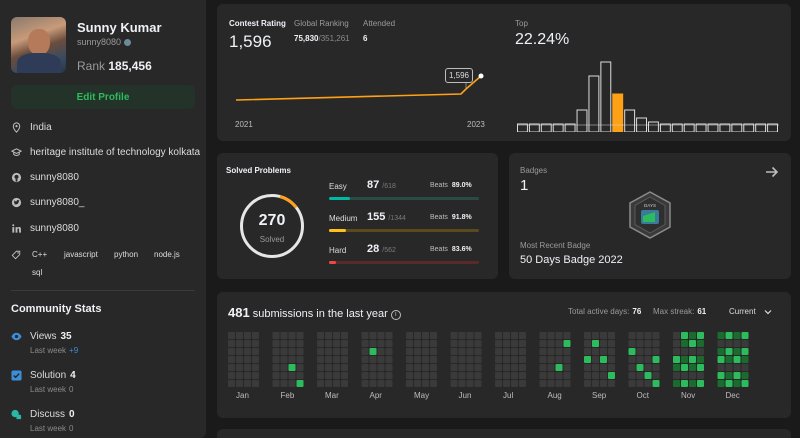 This screenshot has height=438, width=800. What do you see at coordinates (40, 254) in the screenshot?
I see `skill-tag: C++` at bounding box center [40, 254].